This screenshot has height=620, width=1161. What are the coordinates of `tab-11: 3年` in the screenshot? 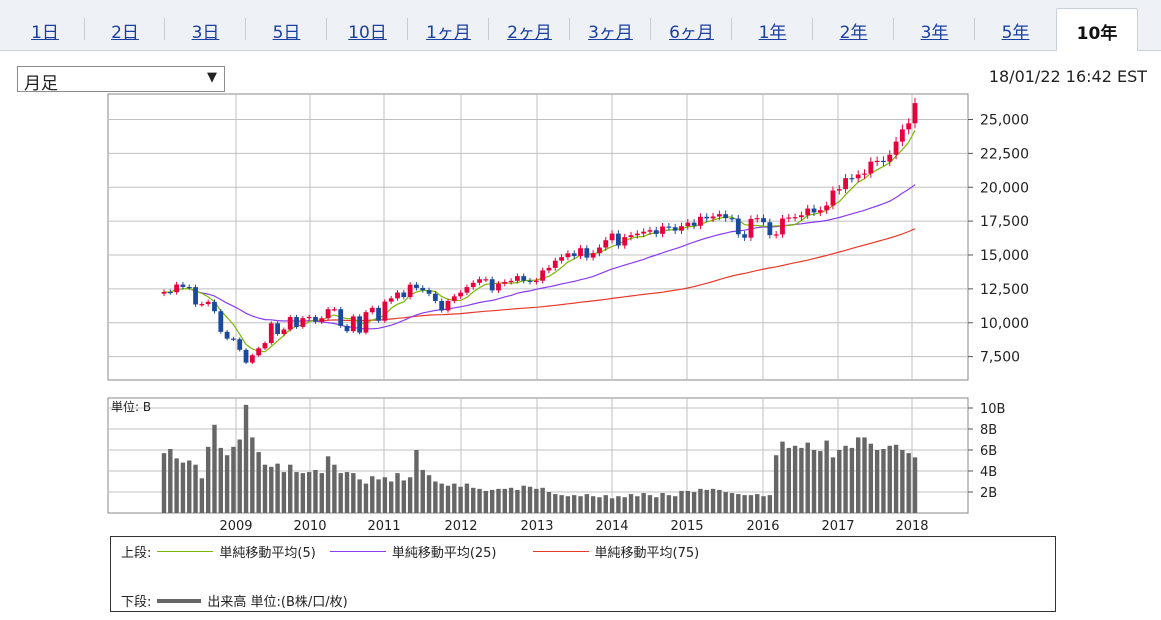 It's located at (934, 29).